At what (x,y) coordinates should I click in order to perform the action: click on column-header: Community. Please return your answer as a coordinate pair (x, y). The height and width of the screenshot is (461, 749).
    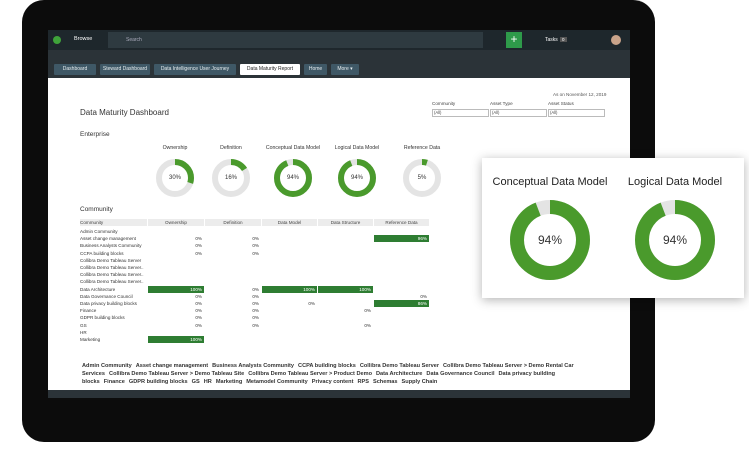
    Looking at the image, I should click on (113, 222).